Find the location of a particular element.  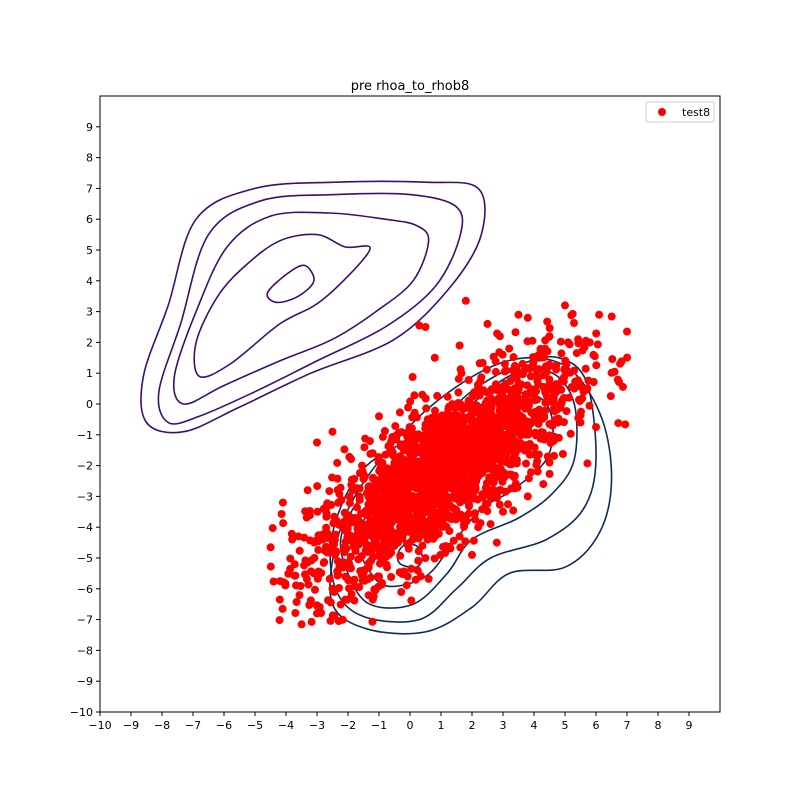

y-tick-label: 6 is located at coordinates (89, 219).